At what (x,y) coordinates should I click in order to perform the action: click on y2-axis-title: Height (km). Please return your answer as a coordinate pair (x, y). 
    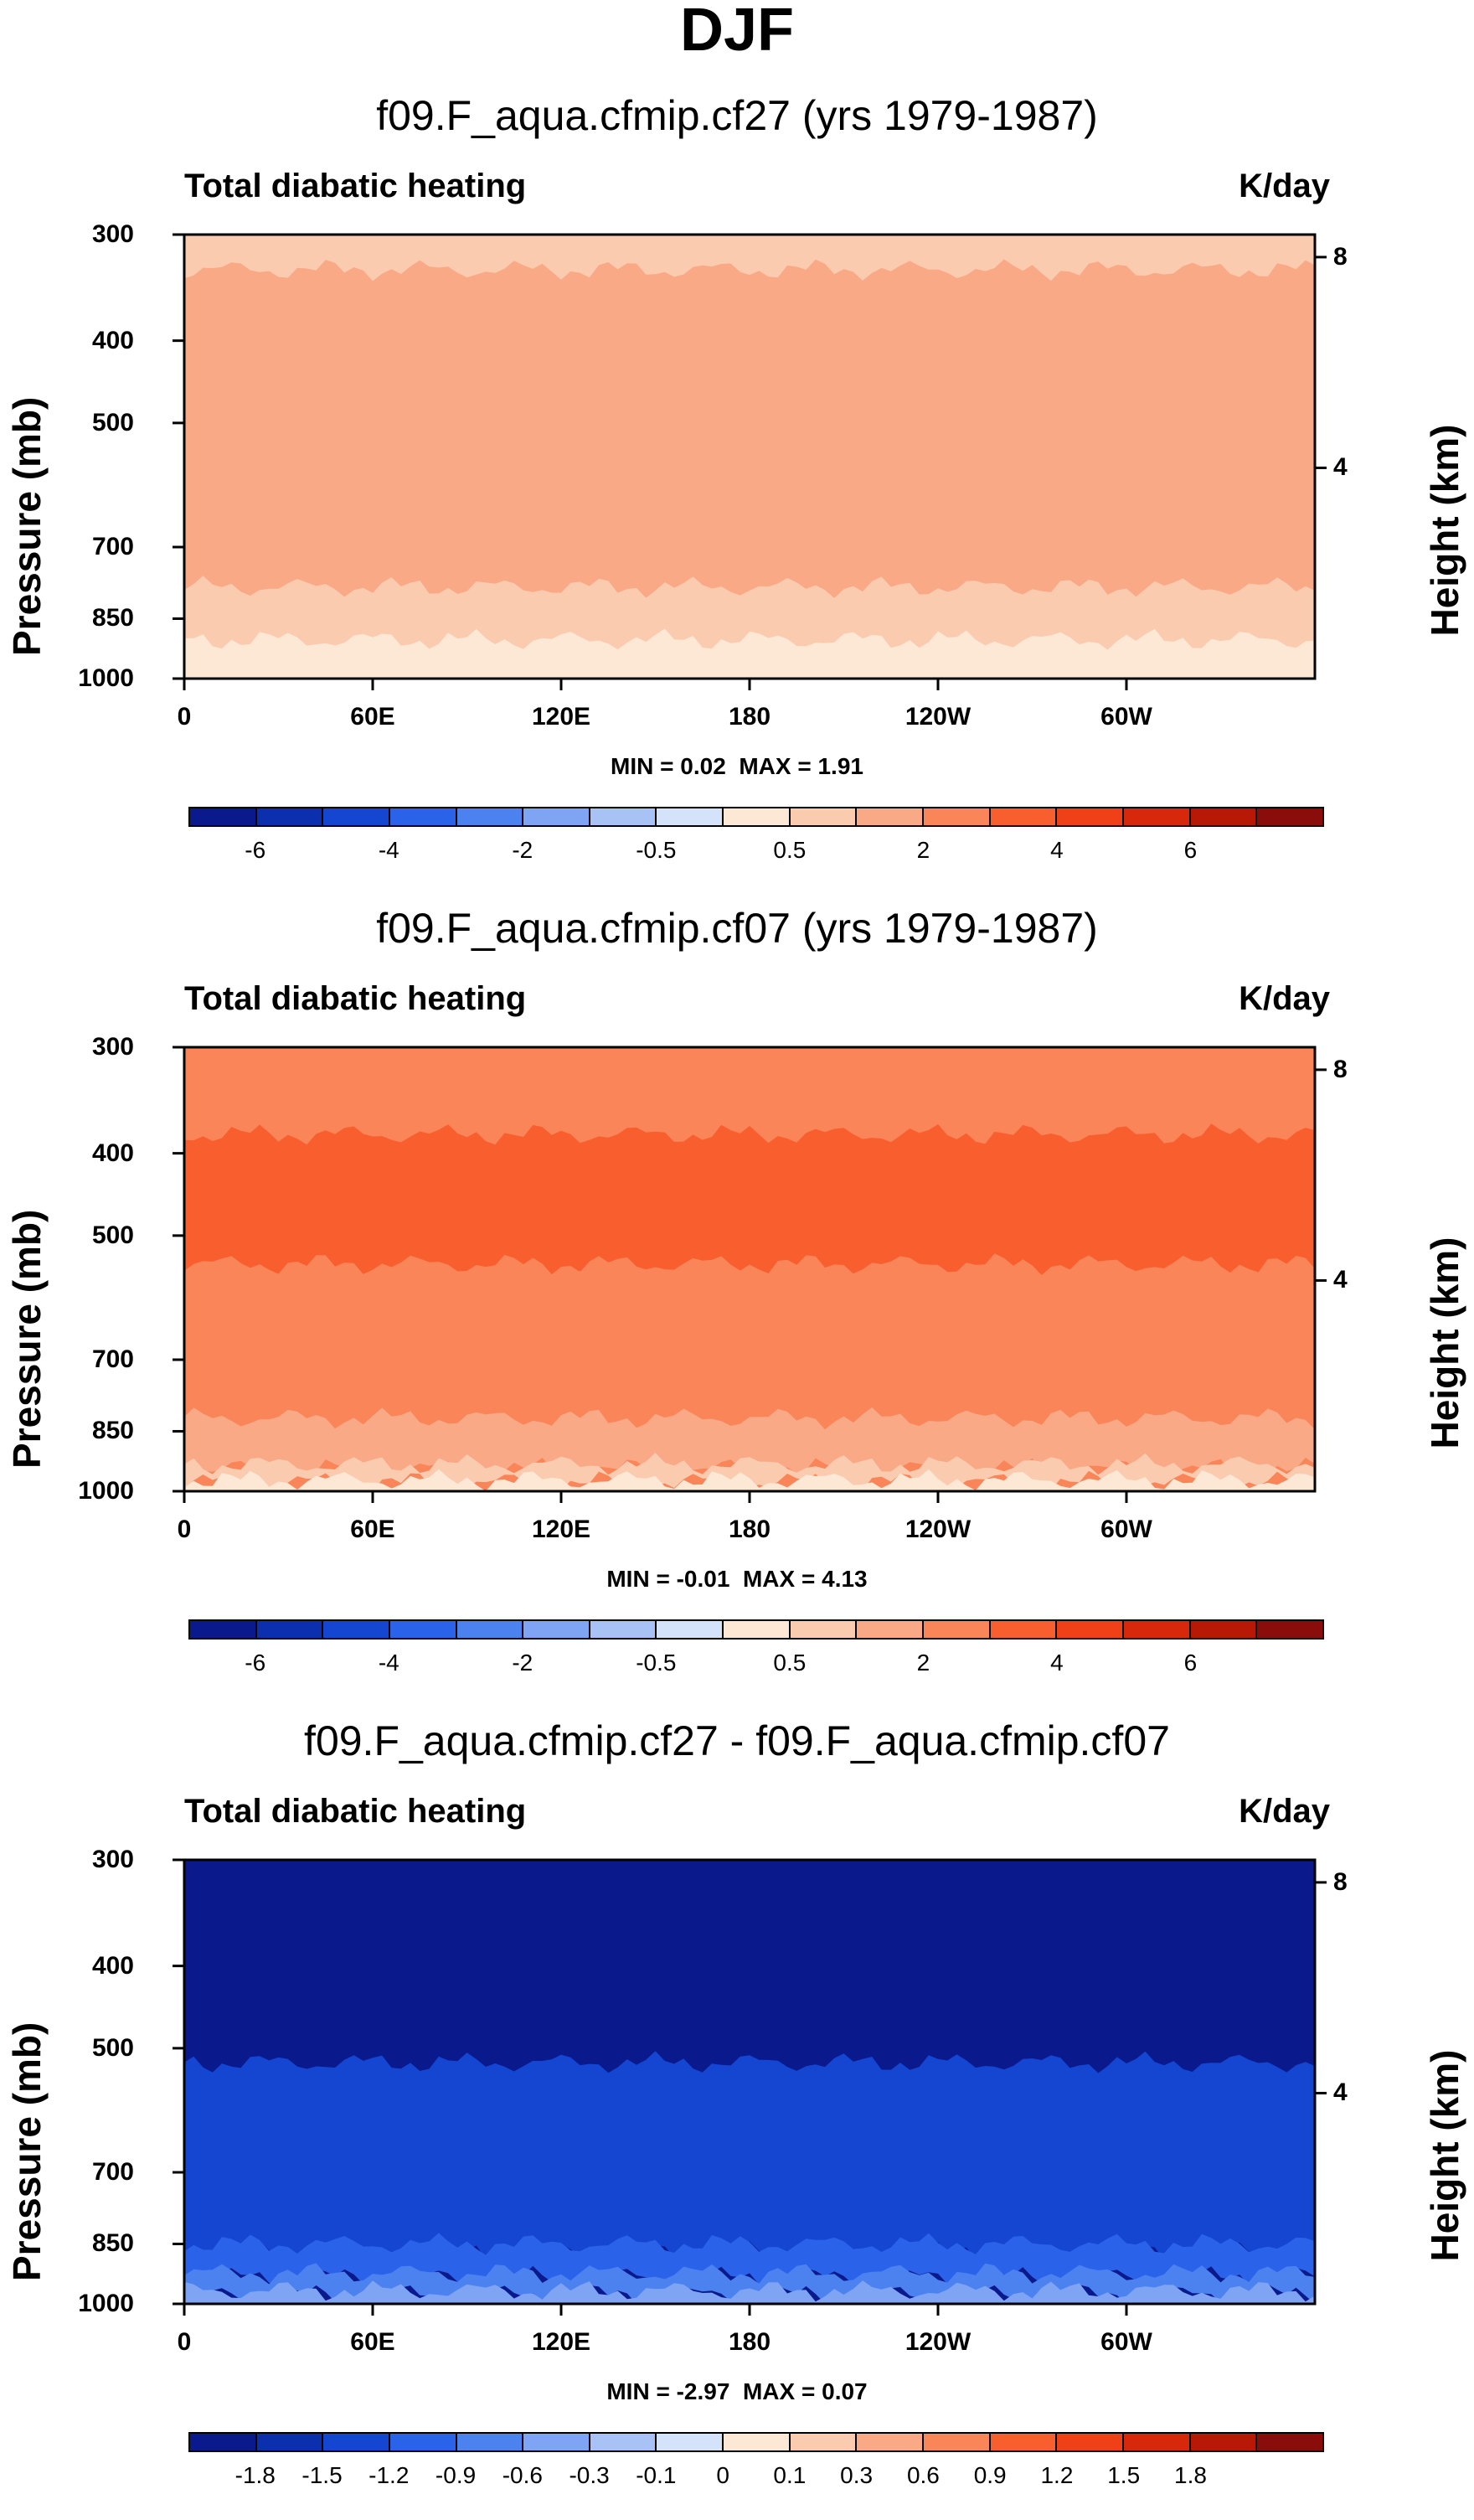
    Looking at the image, I should click on (1444, 1343).